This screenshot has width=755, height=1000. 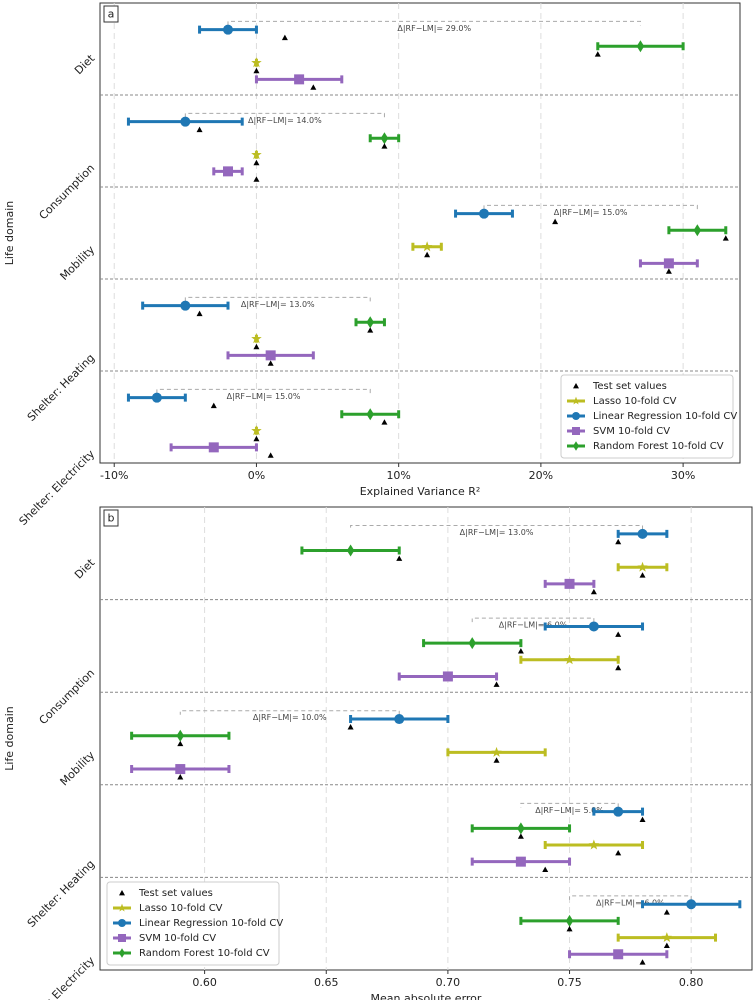 What do you see at coordinates (290, 717) in the screenshot?
I see `annotation: Δ|RF−LM|= 10.0%` at bounding box center [290, 717].